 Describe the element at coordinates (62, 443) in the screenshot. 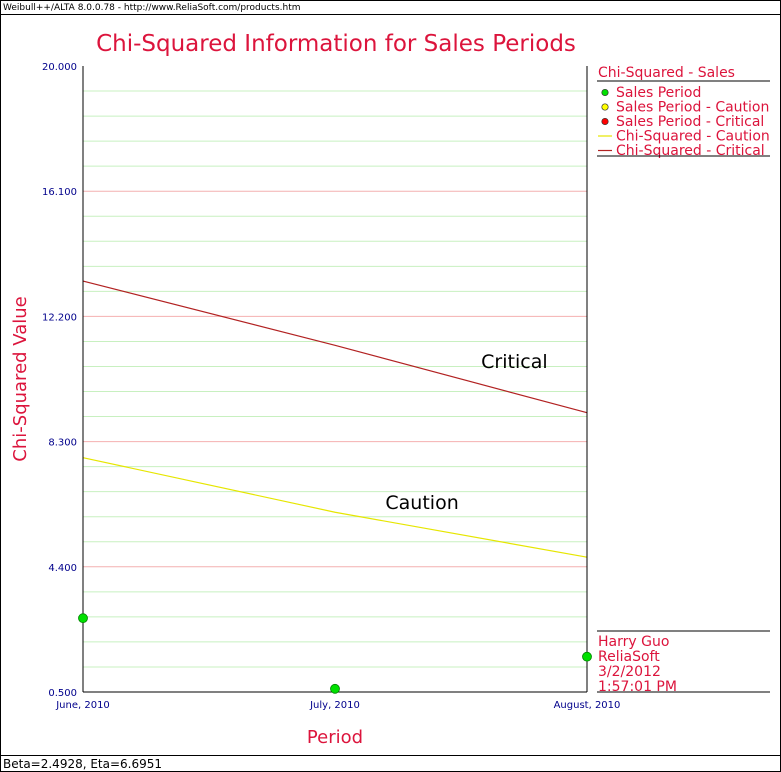

I see `y-tick-label: 8.300` at that location.